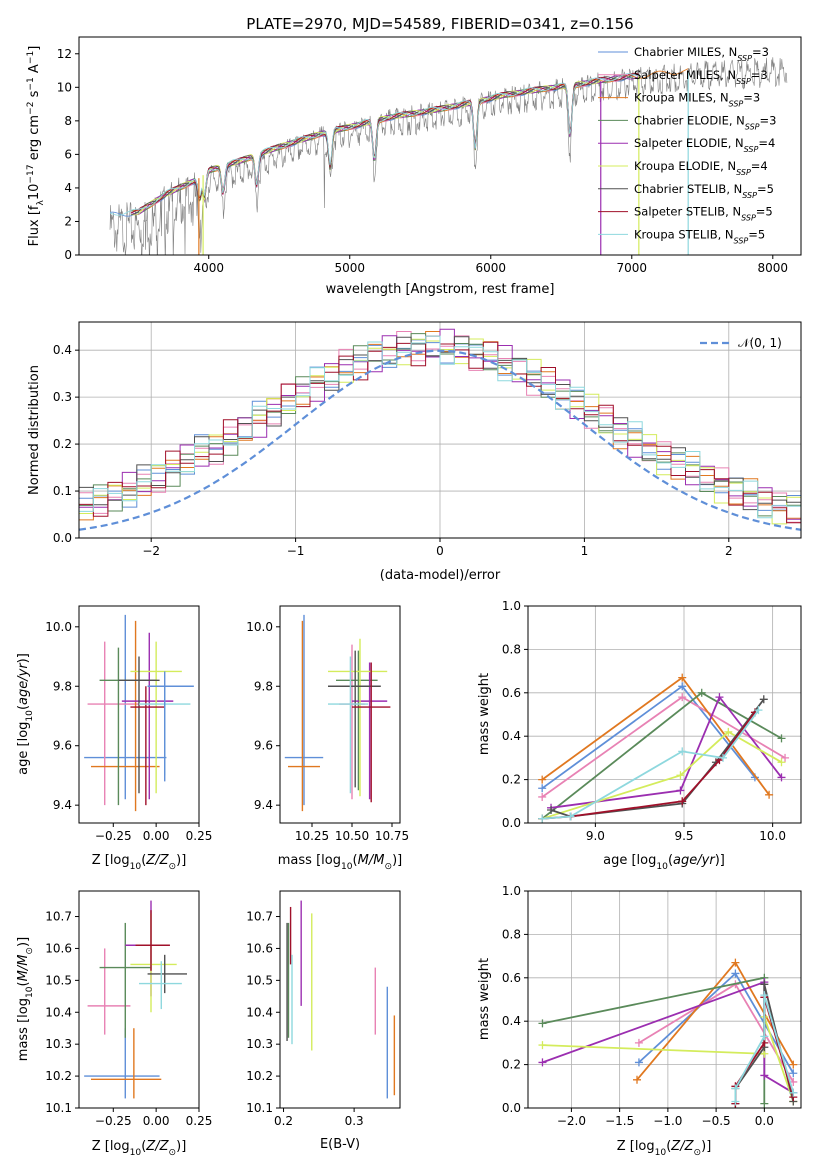  Describe the element at coordinates (68, 188) in the screenshot. I see `y-tick-label: 4` at that location.